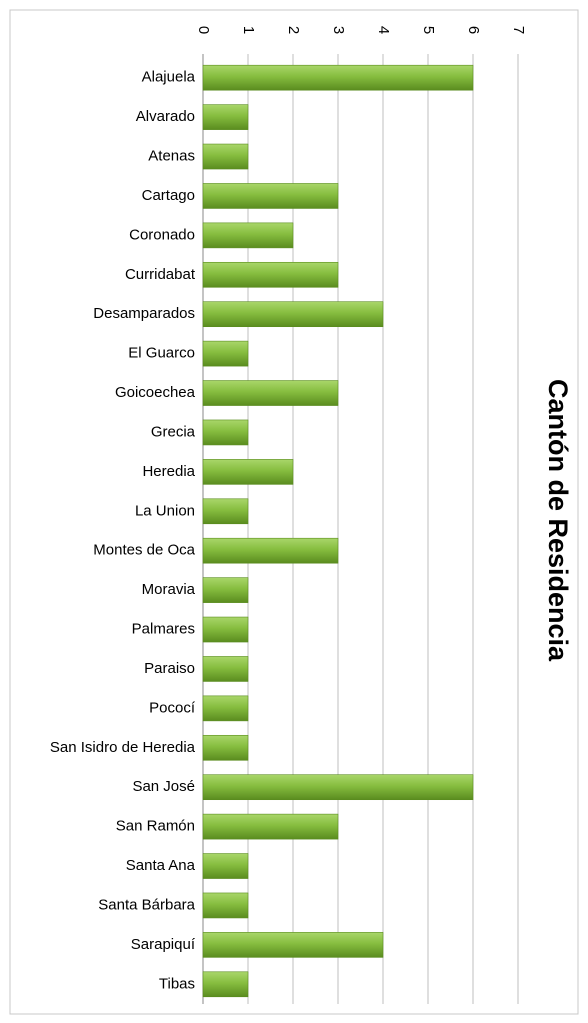 The height and width of the screenshot is (1023, 588). I want to click on x-tick-label: 2, so click(293, 30).